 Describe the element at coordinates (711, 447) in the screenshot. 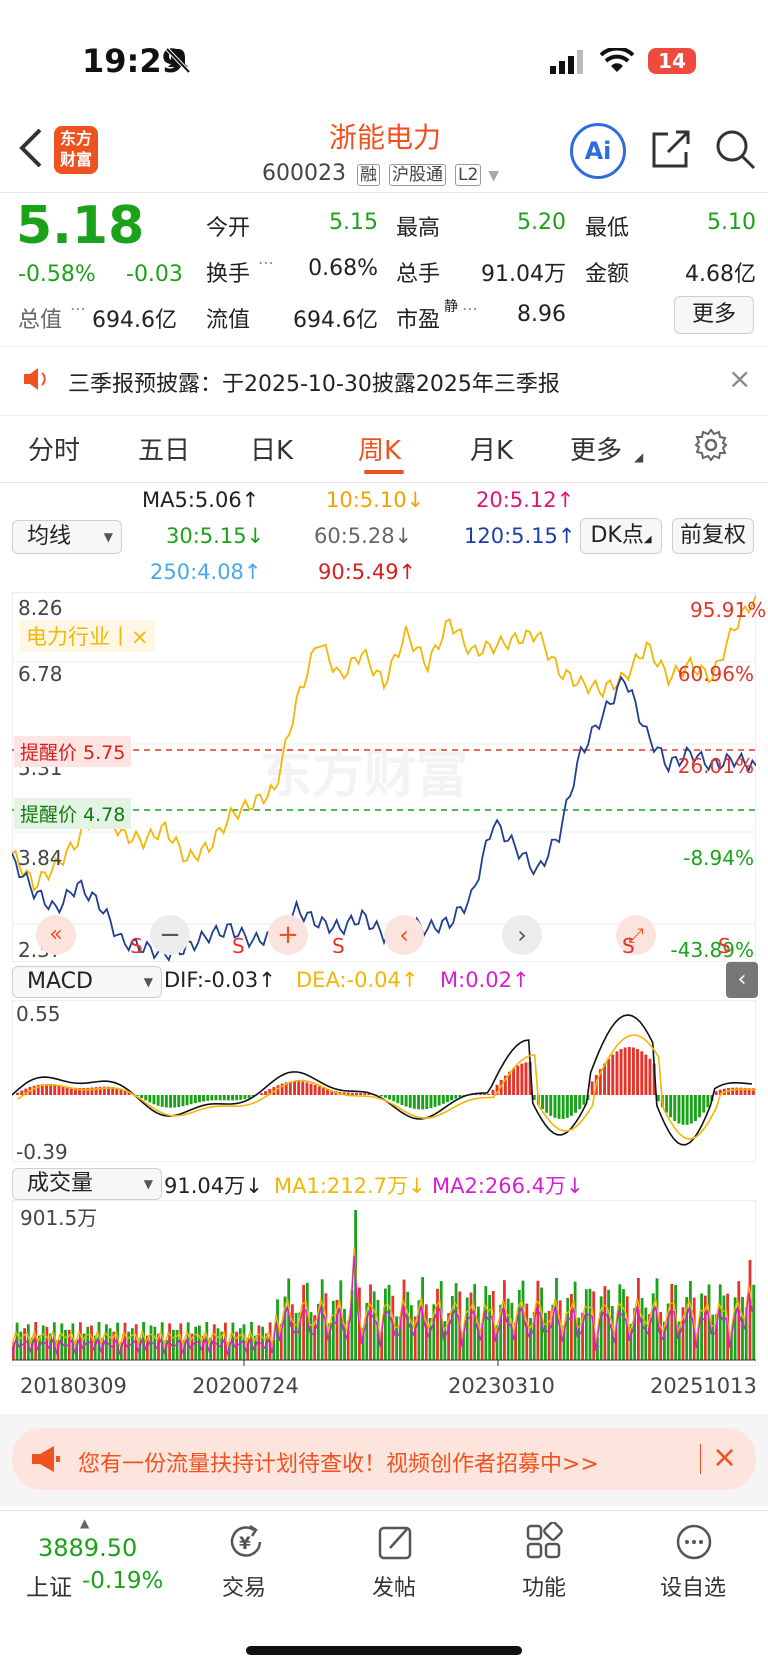

I see `settings-gear-icon` at that location.